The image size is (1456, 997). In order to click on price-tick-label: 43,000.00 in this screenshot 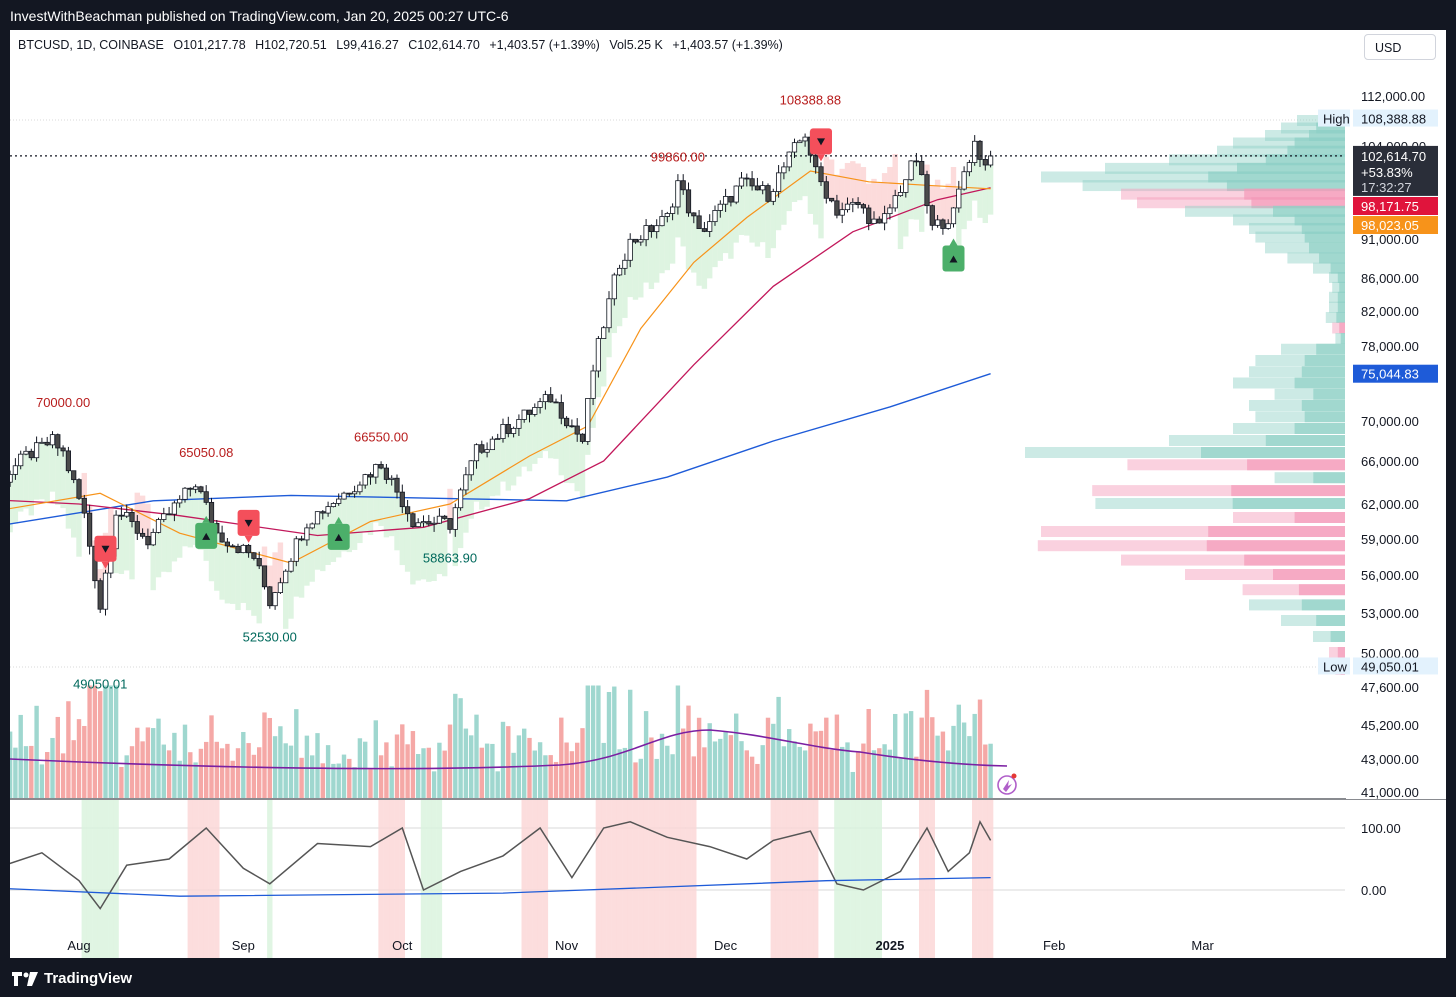, I will do `click(1390, 759)`.